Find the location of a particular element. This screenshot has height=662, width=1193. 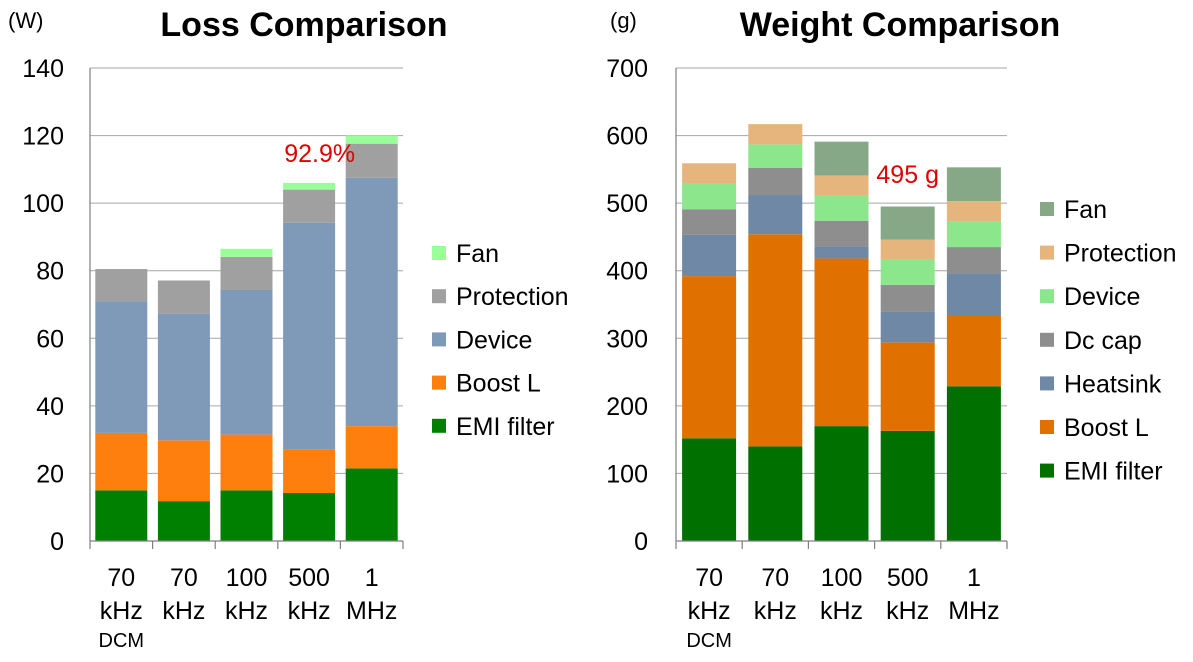

y-tick-label: 200 is located at coordinates (627, 407).